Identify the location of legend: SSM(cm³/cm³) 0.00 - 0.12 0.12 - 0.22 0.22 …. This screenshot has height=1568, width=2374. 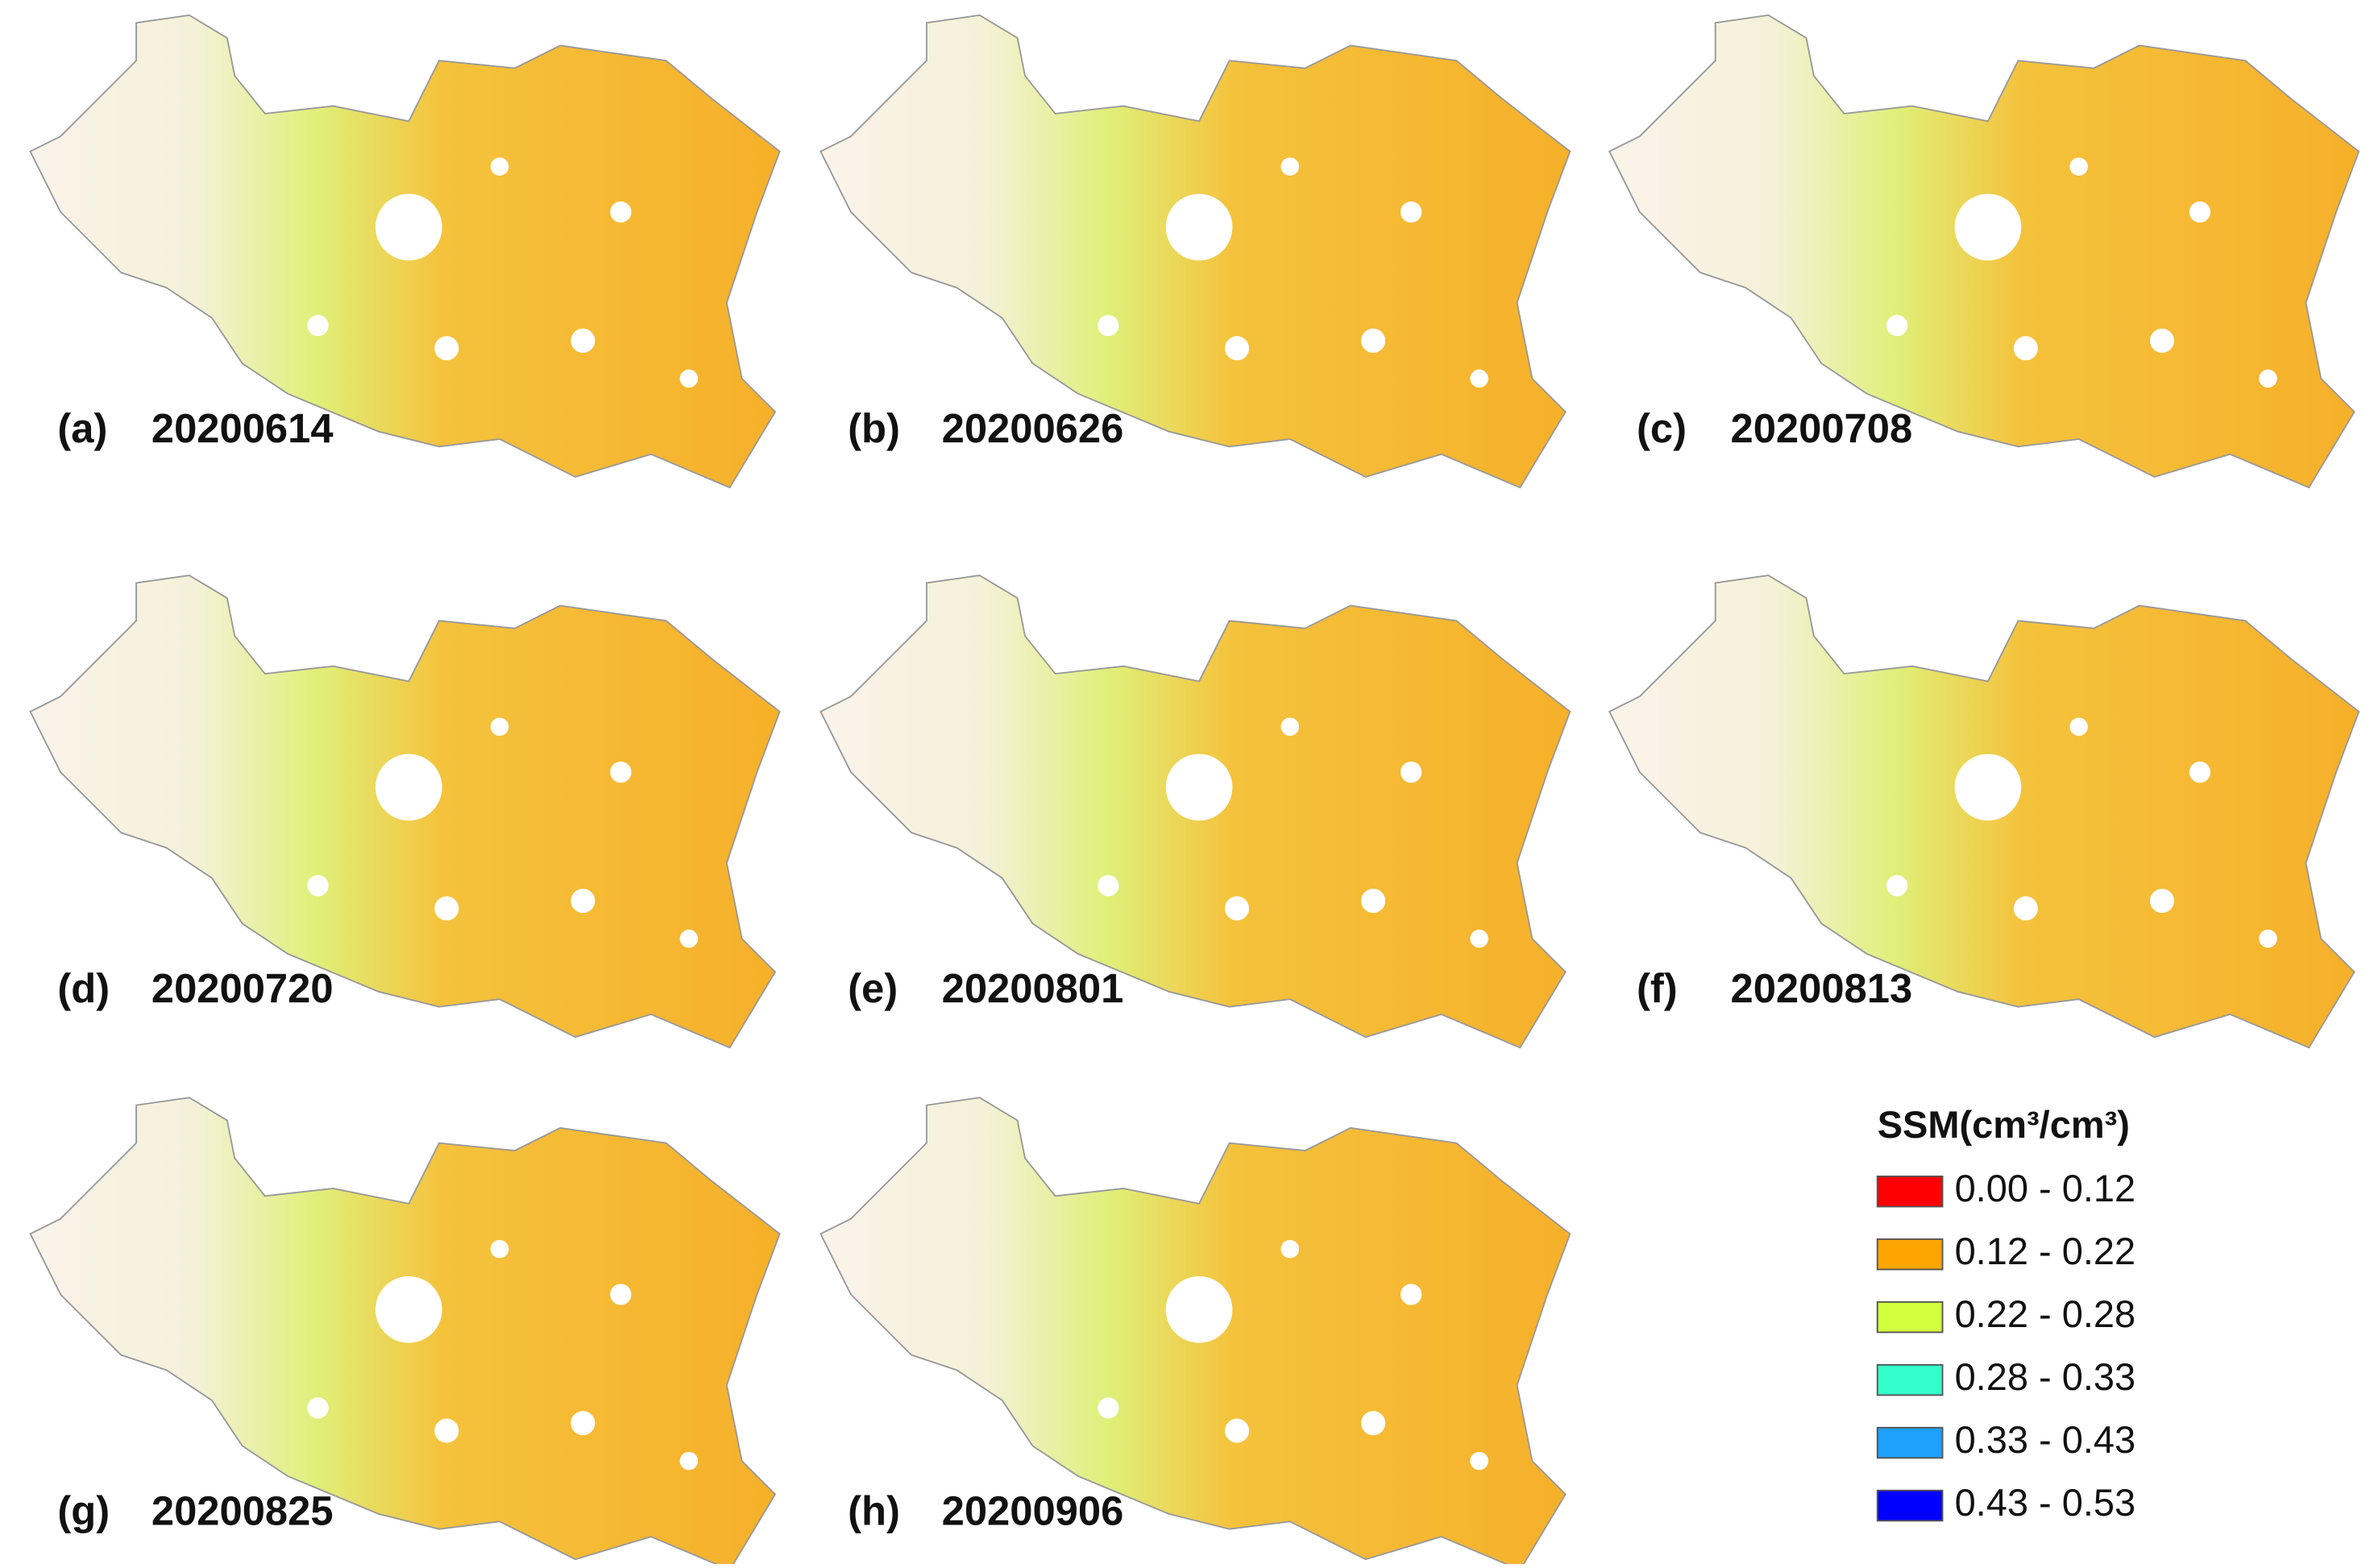
(2006, 1313).